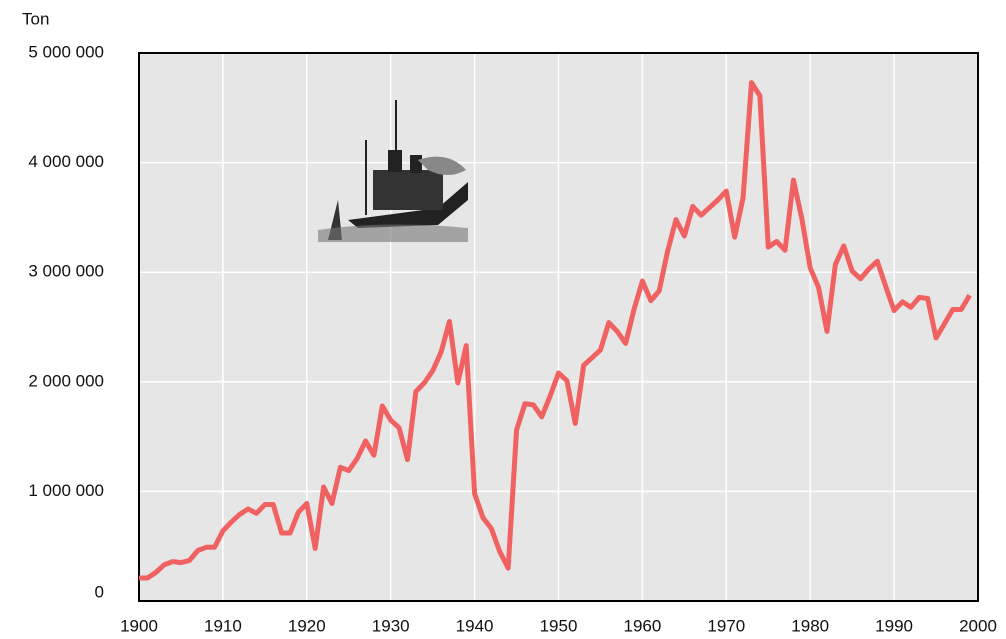  I want to click on x-tick-label: 1970, so click(726, 625).